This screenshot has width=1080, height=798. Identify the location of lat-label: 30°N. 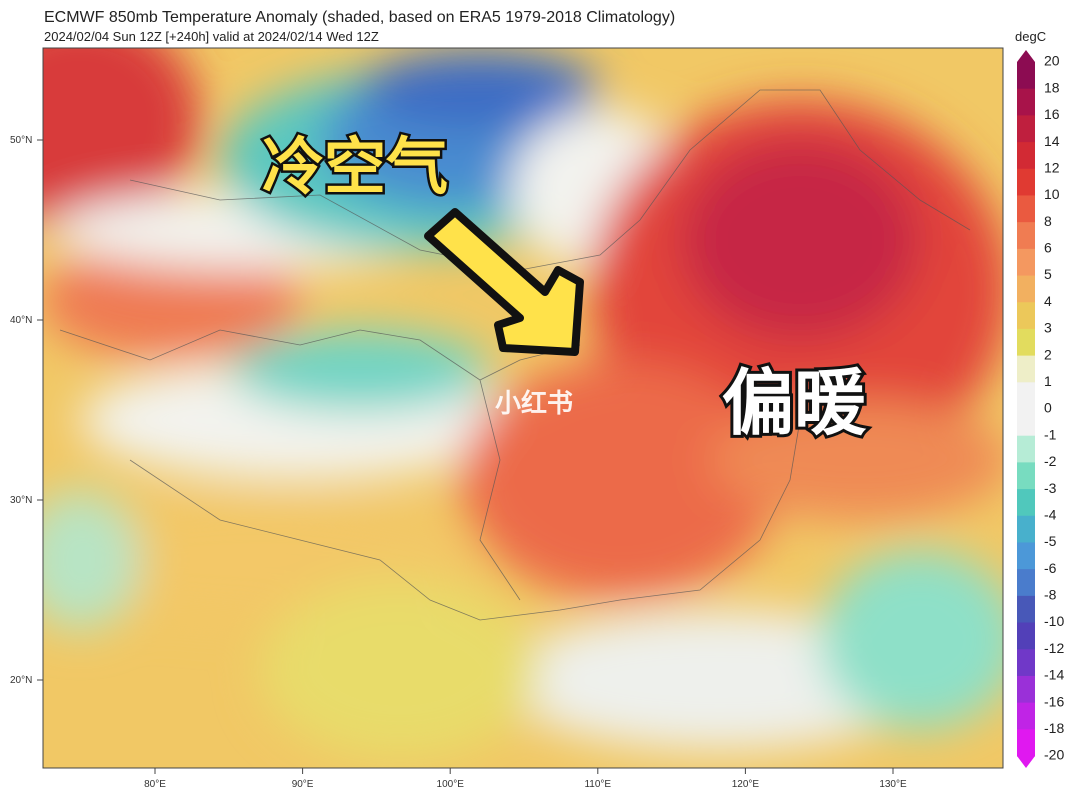
(21, 500).